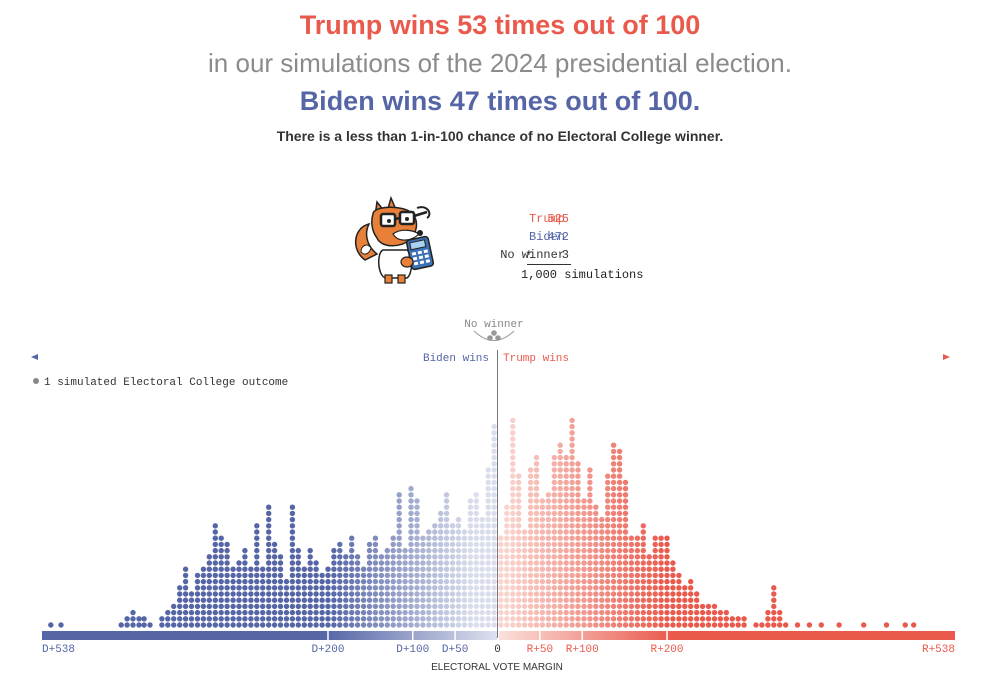  I want to click on headline-trump: Trump wins 53 times out of 100, so click(500, 25).